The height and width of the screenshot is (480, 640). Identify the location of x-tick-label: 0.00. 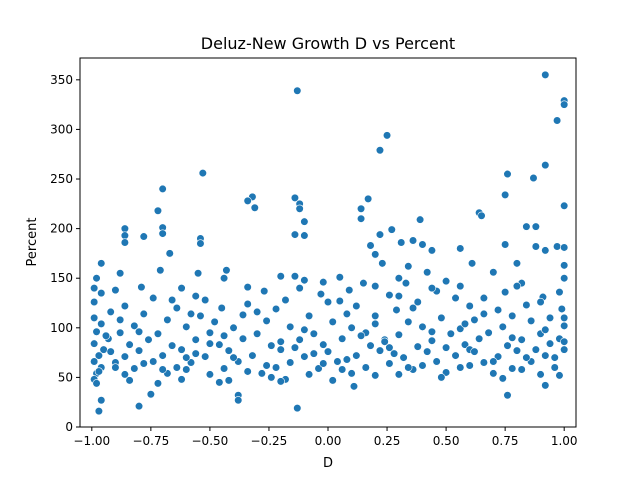
(328, 441).